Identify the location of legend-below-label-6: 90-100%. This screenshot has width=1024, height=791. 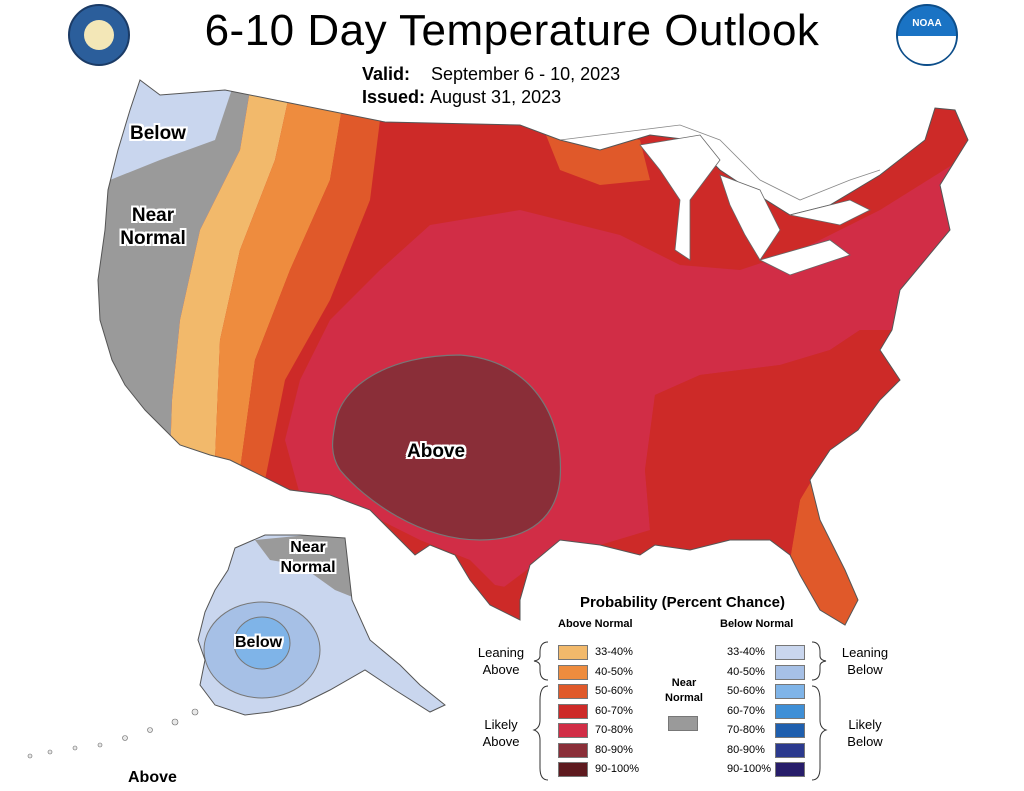
(749, 769).